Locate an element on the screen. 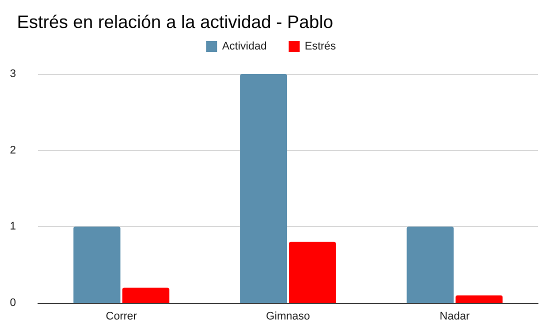 Image resolution: width=542 pixels, height=330 pixels. y-tick-label: 2 is located at coordinates (13, 150).